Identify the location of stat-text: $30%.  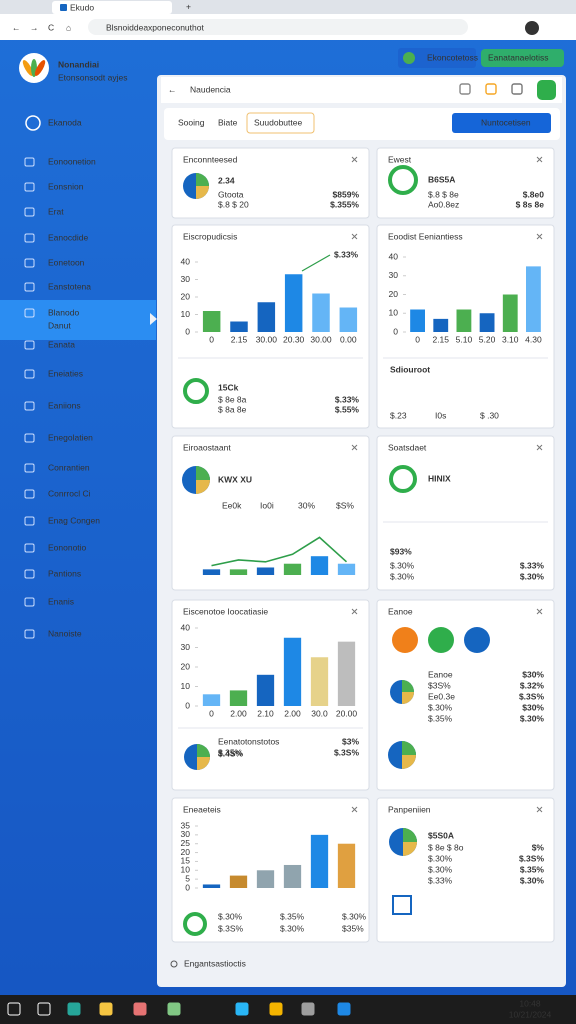
(533, 674).